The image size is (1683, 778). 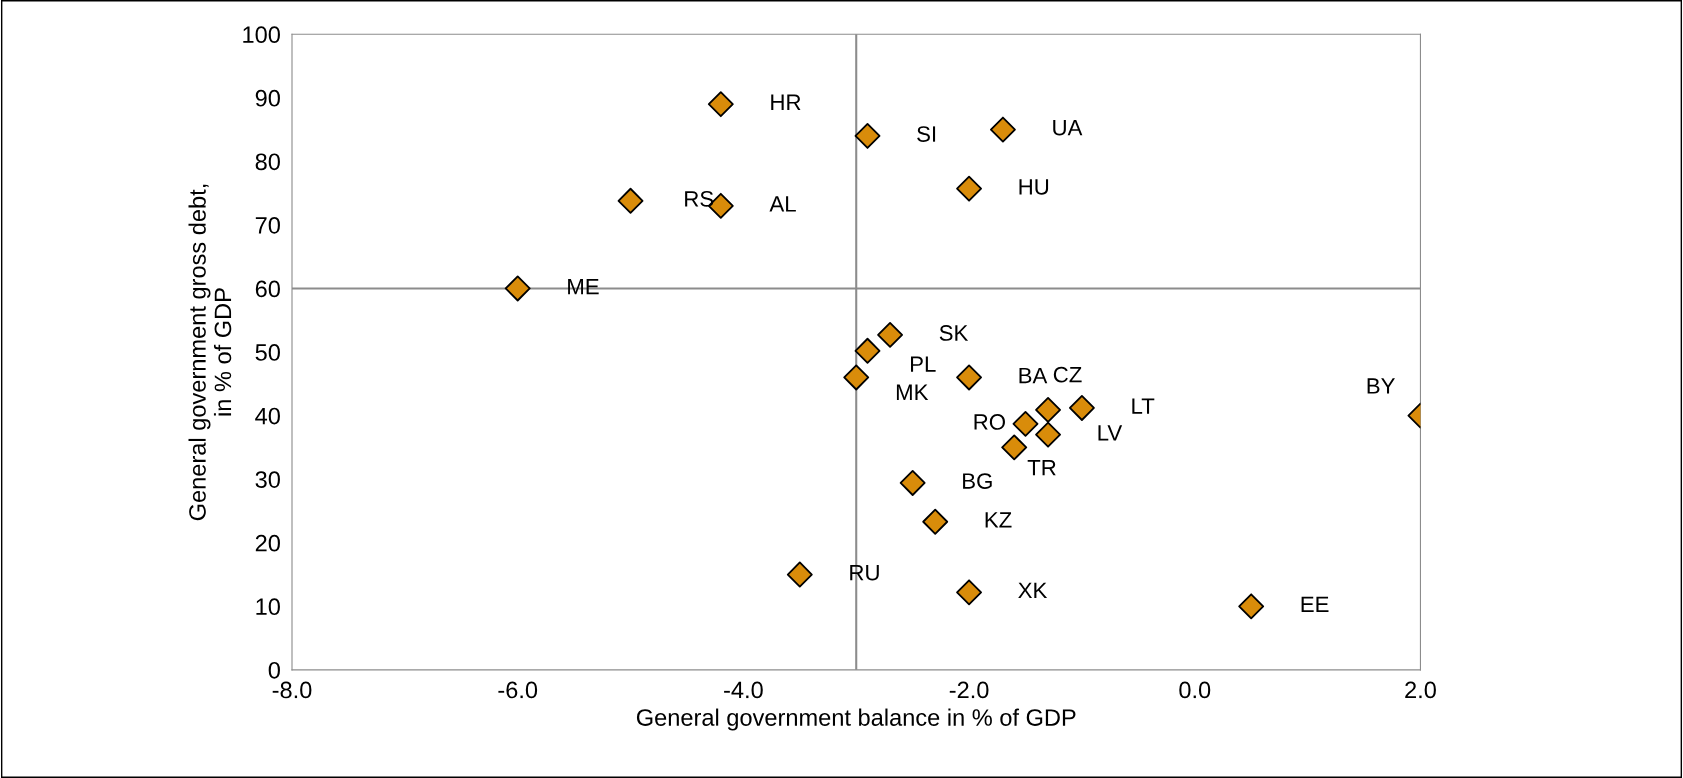 What do you see at coordinates (1033, 375) in the screenshot?
I see `annotation: BA` at bounding box center [1033, 375].